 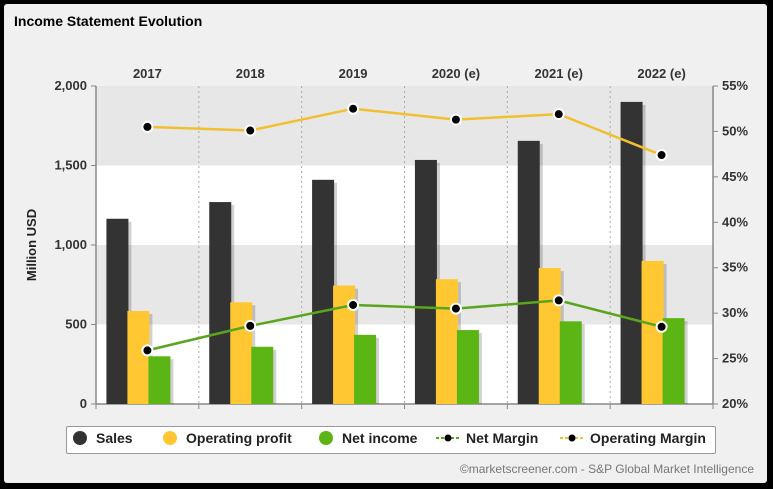 I want to click on legend-label: Net Margin, so click(x=502, y=438).